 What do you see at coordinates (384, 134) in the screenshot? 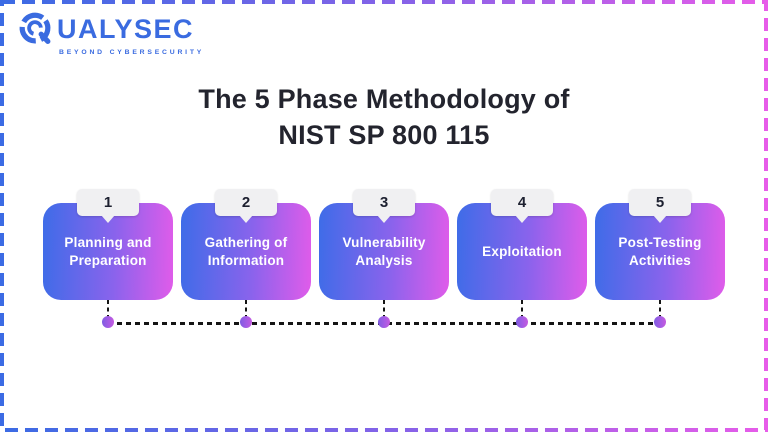
I see `title-line-2: NIST SP 800 115` at bounding box center [384, 134].